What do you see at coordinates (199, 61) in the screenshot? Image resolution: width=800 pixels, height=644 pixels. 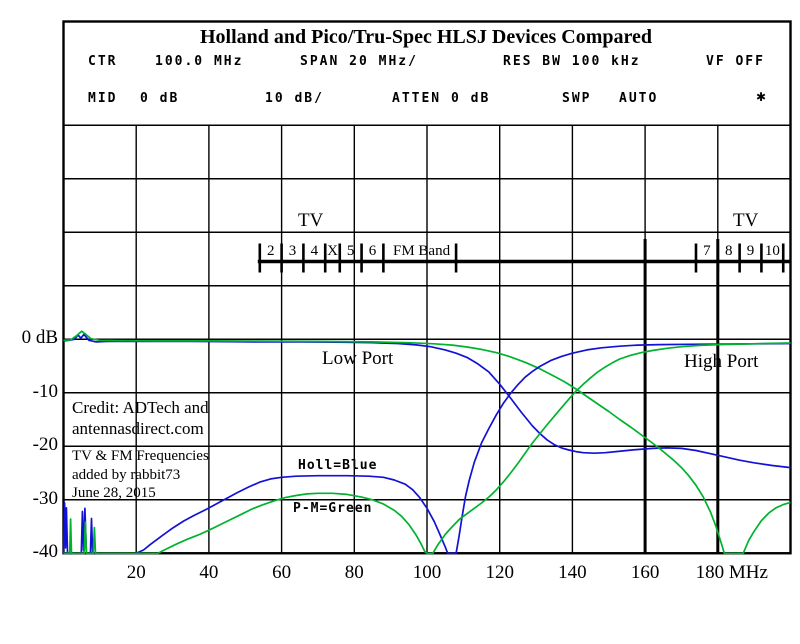 I see `ctr-value: 100.0 MHz` at bounding box center [199, 61].